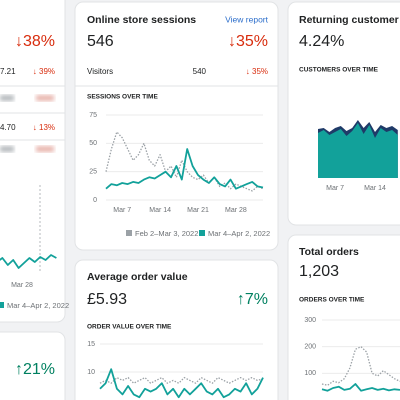 The image size is (400, 400). What do you see at coordinates (8, 127) in the screenshot?
I see `row-value: 4.70` at bounding box center [8, 127].